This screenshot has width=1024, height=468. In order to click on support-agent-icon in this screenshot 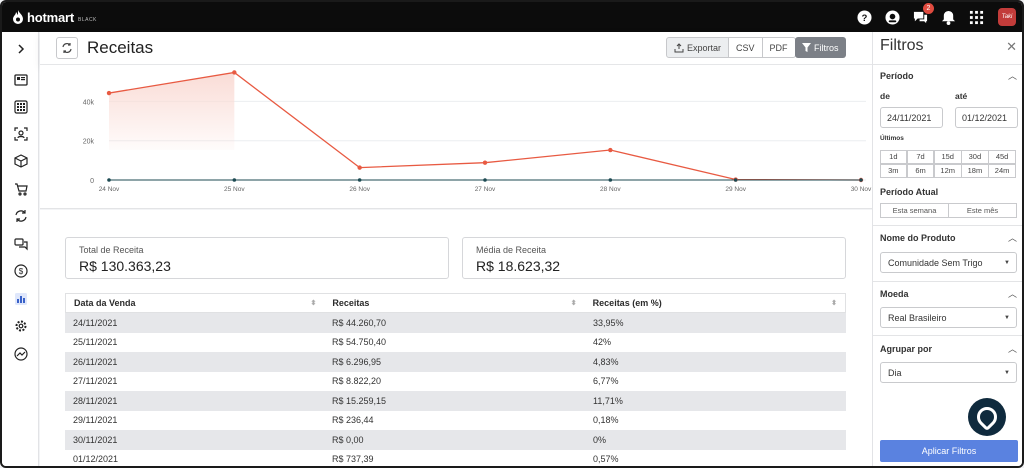, I will do `click(892, 17)`.